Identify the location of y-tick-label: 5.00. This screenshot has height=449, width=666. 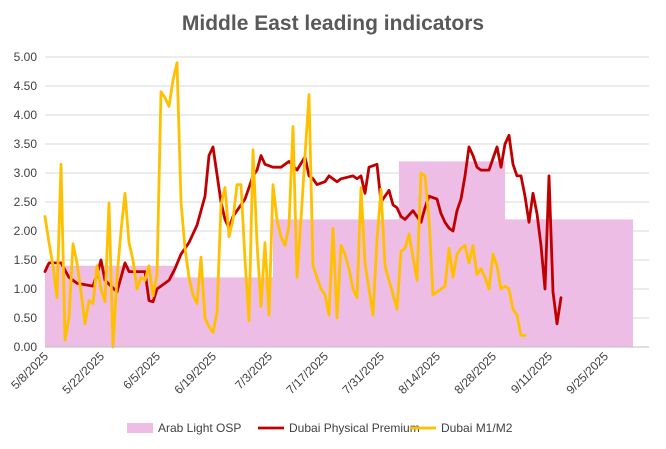
(26, 57).